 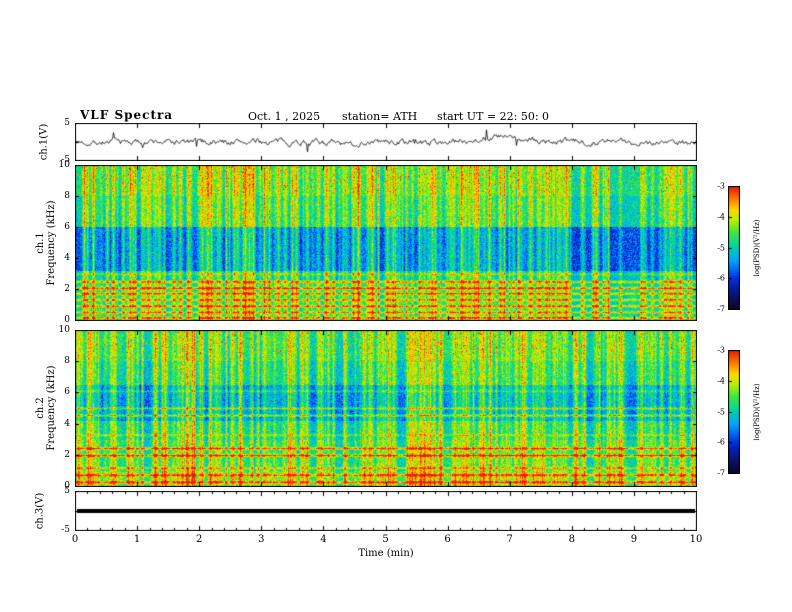 What do you see at coordinates (721, 278) in the screenshot?
I see `colorbar1-tick-label: -6` at bounding box center [721, 278].